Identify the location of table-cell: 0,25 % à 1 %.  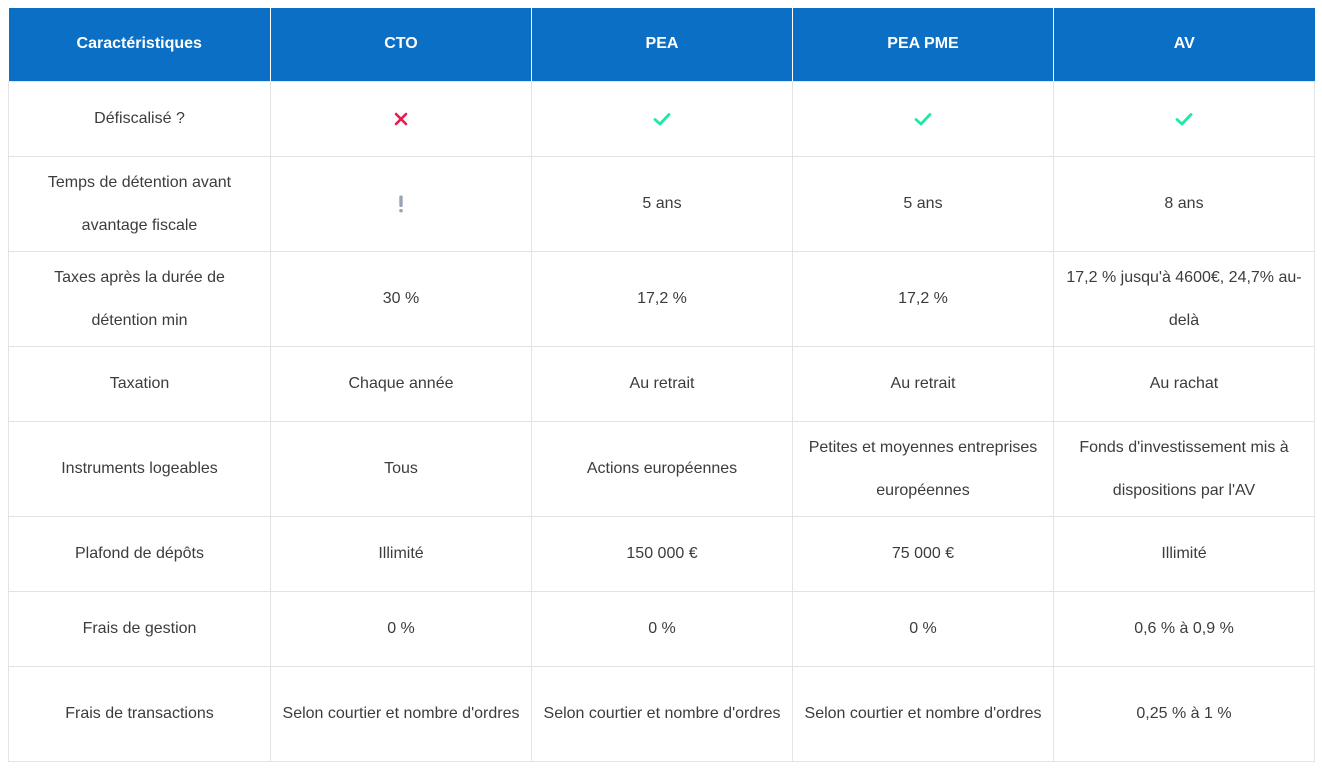
(1184, 713).